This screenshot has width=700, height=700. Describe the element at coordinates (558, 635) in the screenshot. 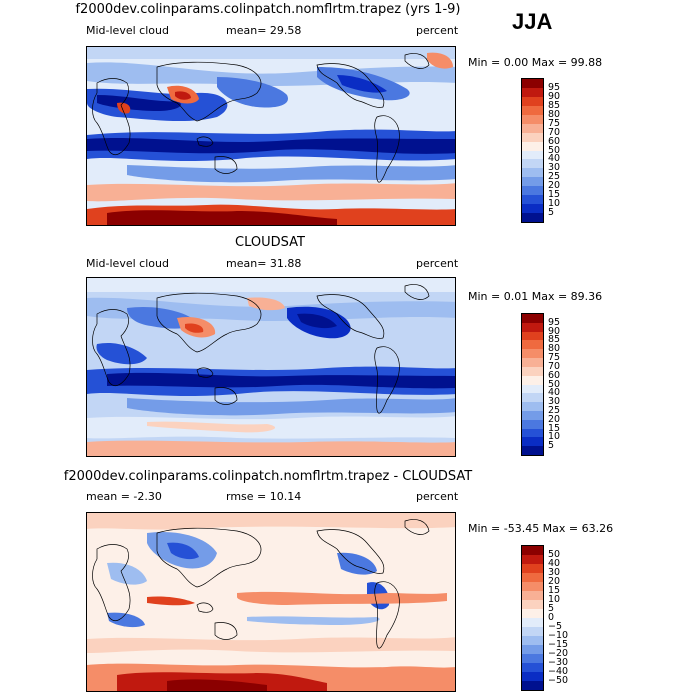

I see `colorbar-tick-label: −10` at that location.